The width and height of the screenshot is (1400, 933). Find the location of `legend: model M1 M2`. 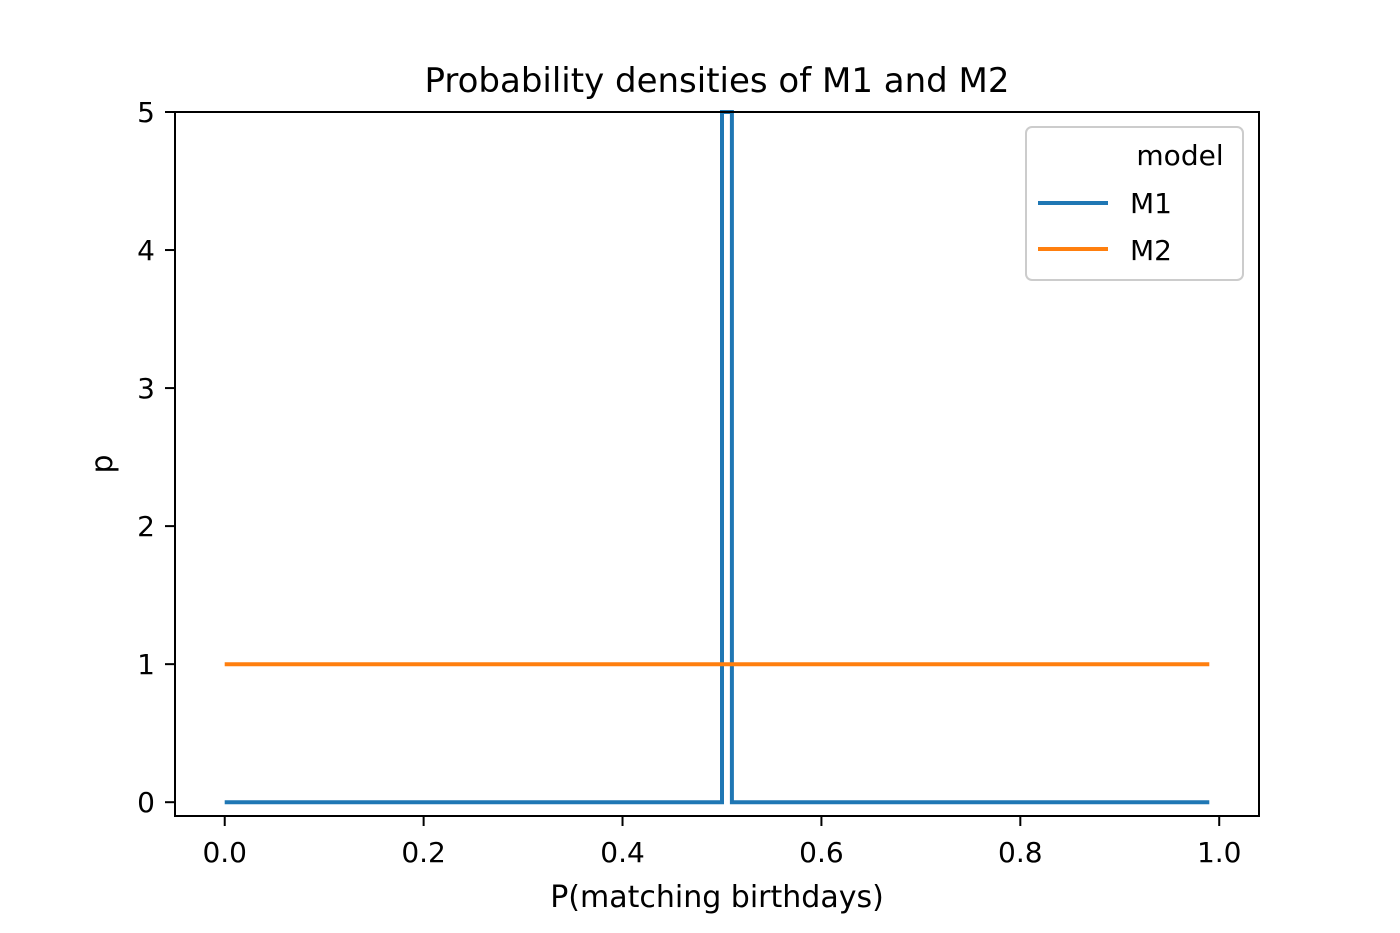

legend: model M1 M2 is located at coordinates (1134, 203).